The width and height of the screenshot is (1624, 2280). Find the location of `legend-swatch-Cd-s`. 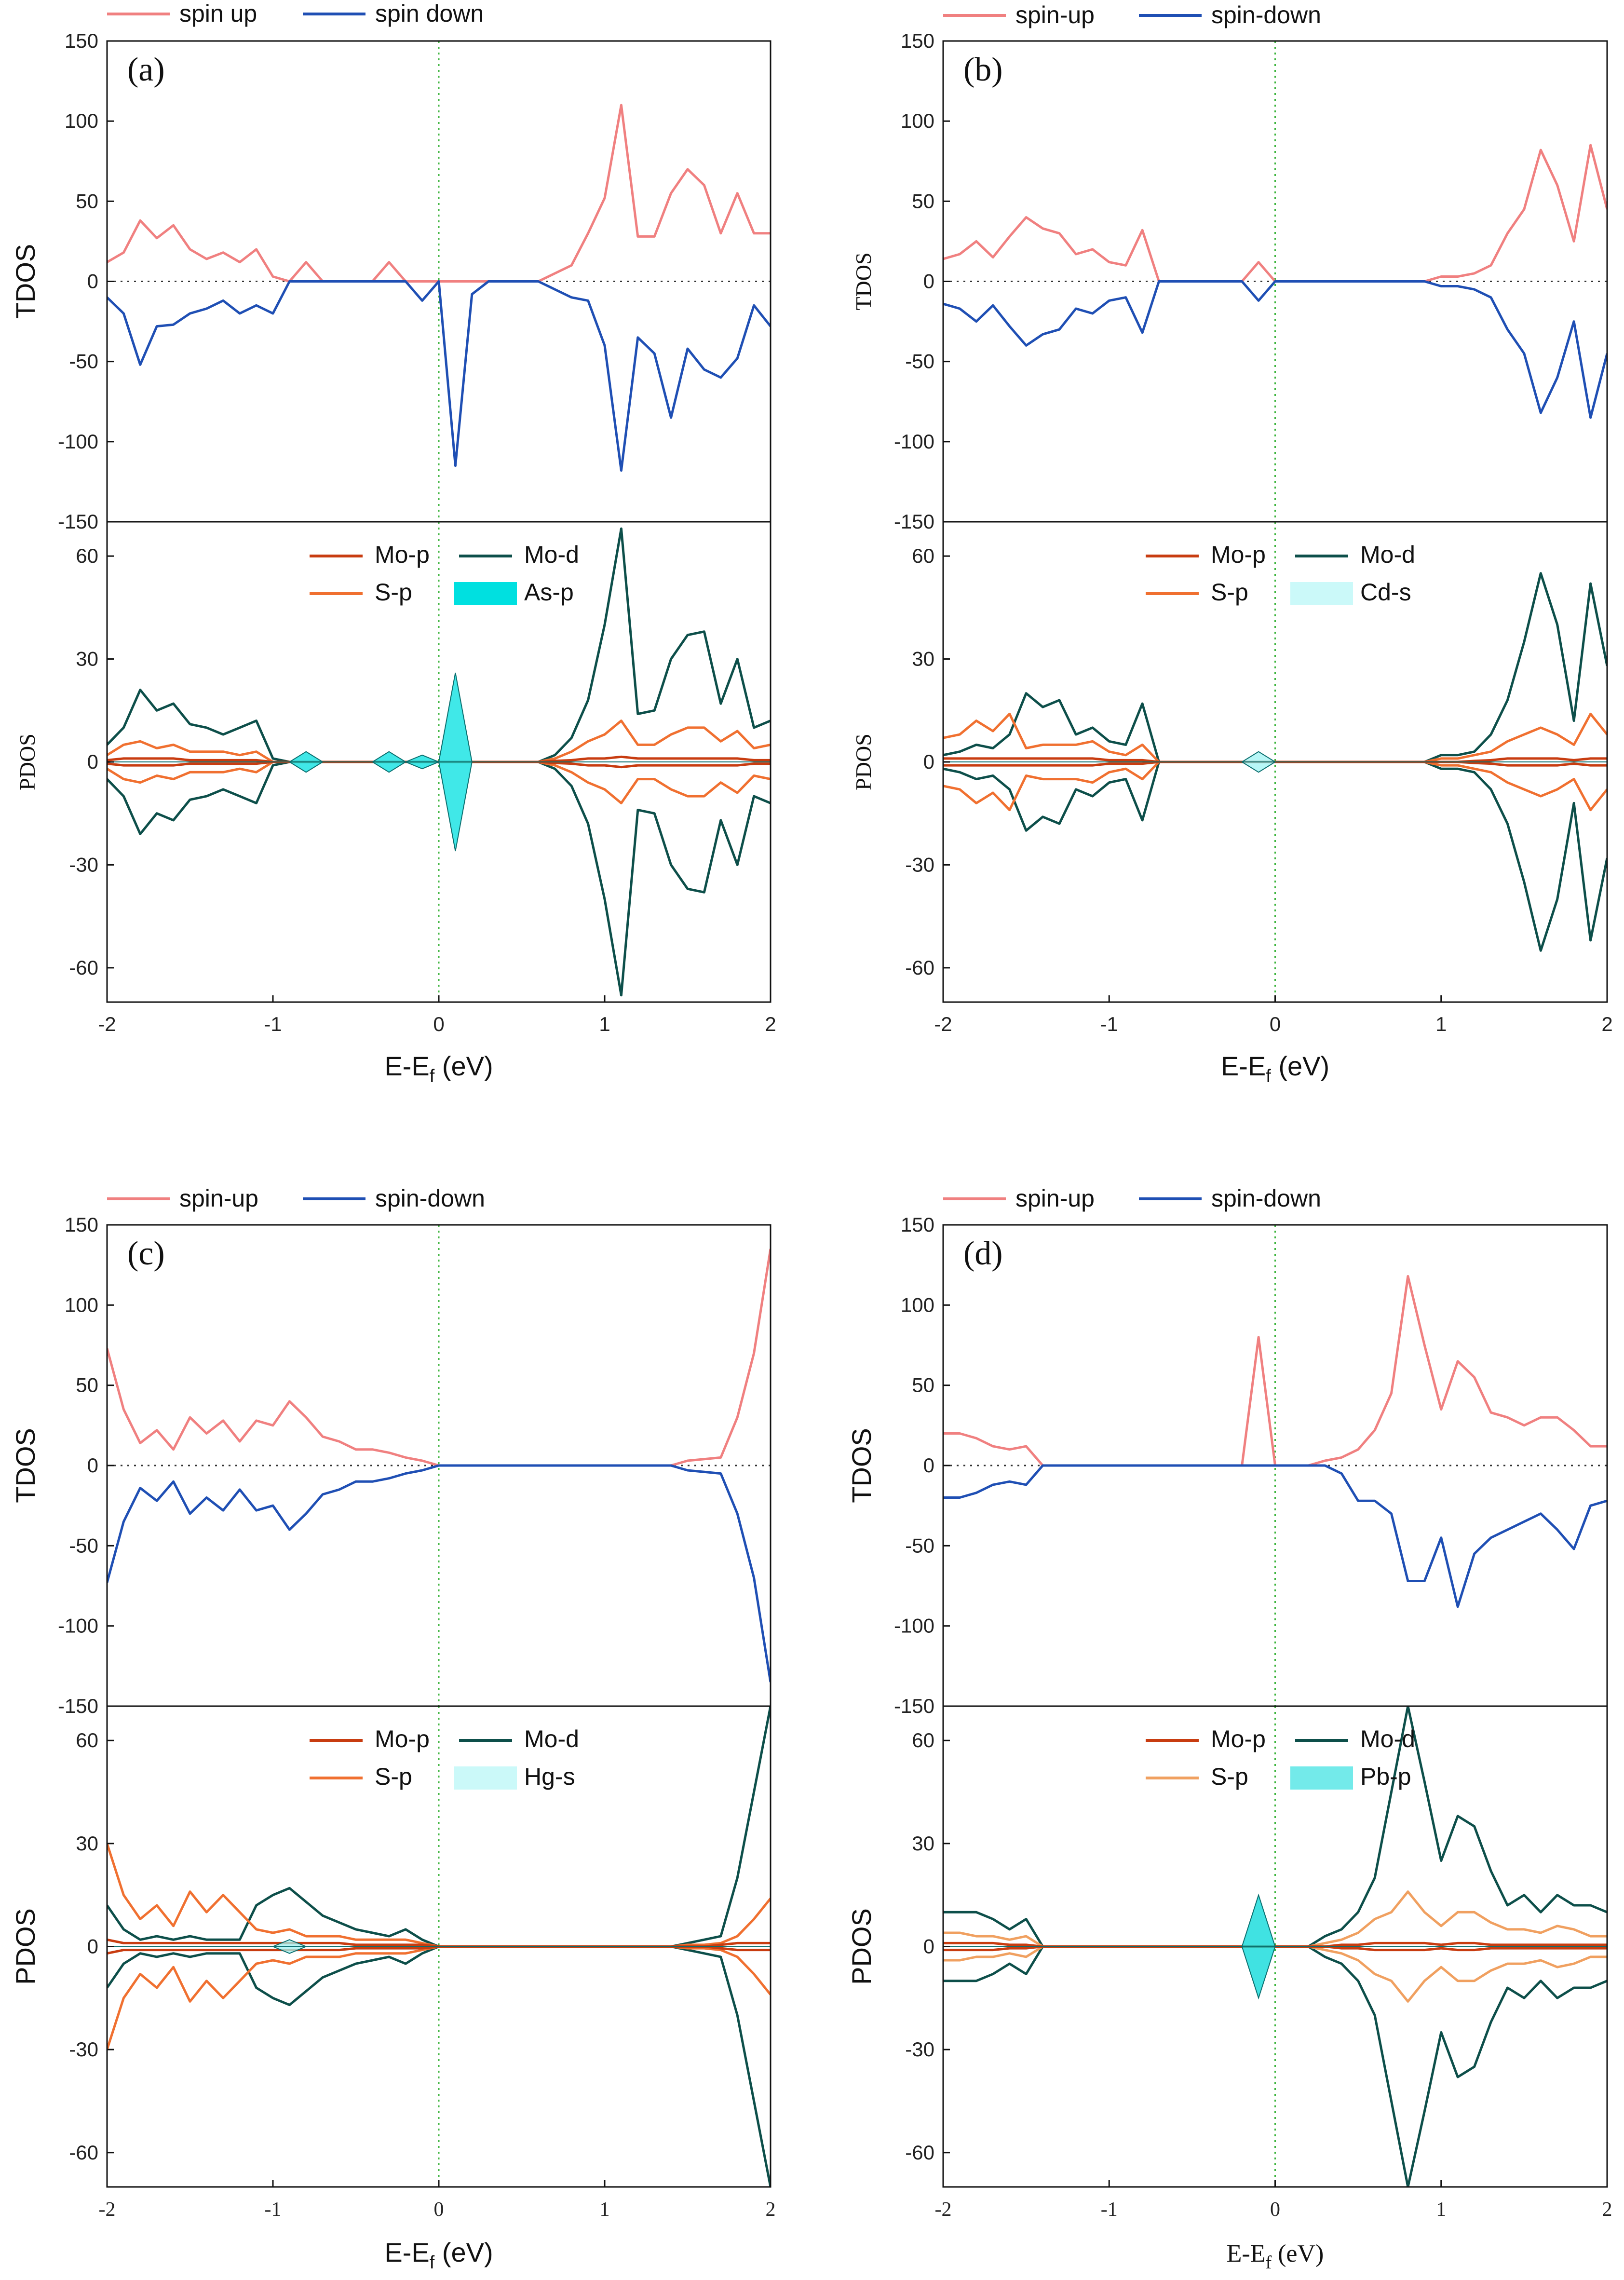

legend-swatch-Cd-s is located at coordinates (1321, 593).